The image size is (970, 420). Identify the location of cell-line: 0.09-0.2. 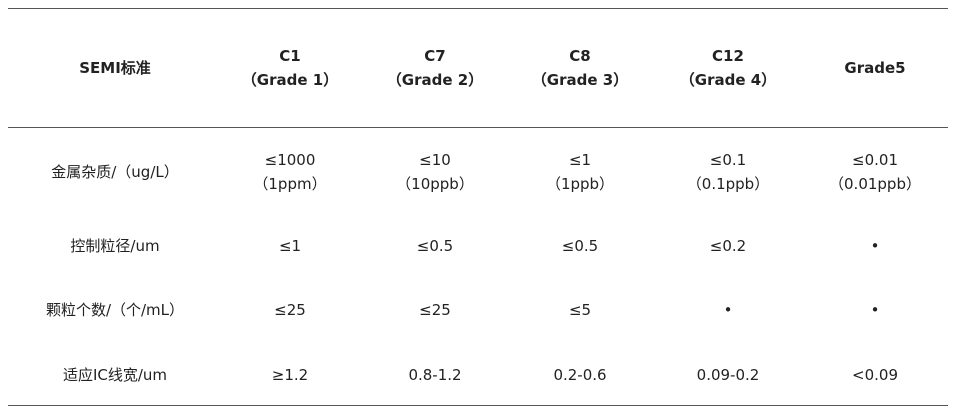
(728, 375).